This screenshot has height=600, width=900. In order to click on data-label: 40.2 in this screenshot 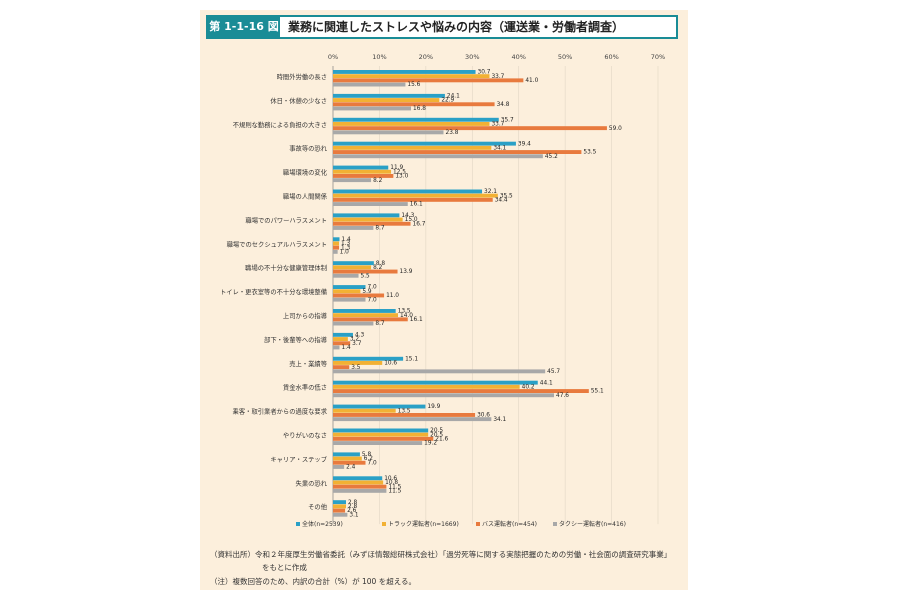, I will do `click(528, 388)`.